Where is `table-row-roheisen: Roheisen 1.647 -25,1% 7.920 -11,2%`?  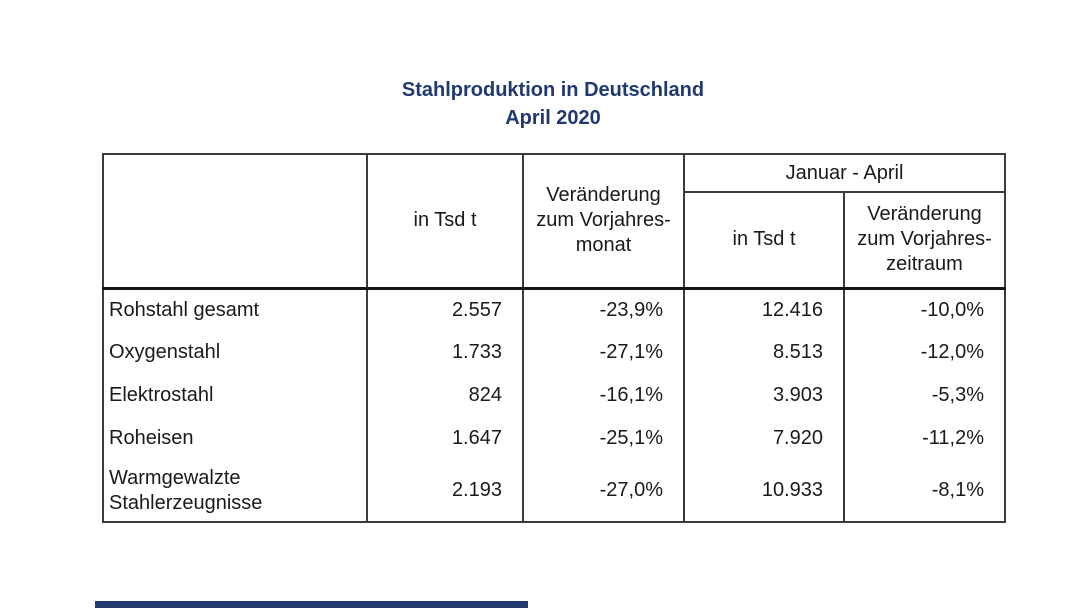 table-row-roheisen: Roheisen 1.647 -25,1% 7.920 -11,2% is located at coordinates (554, 438).